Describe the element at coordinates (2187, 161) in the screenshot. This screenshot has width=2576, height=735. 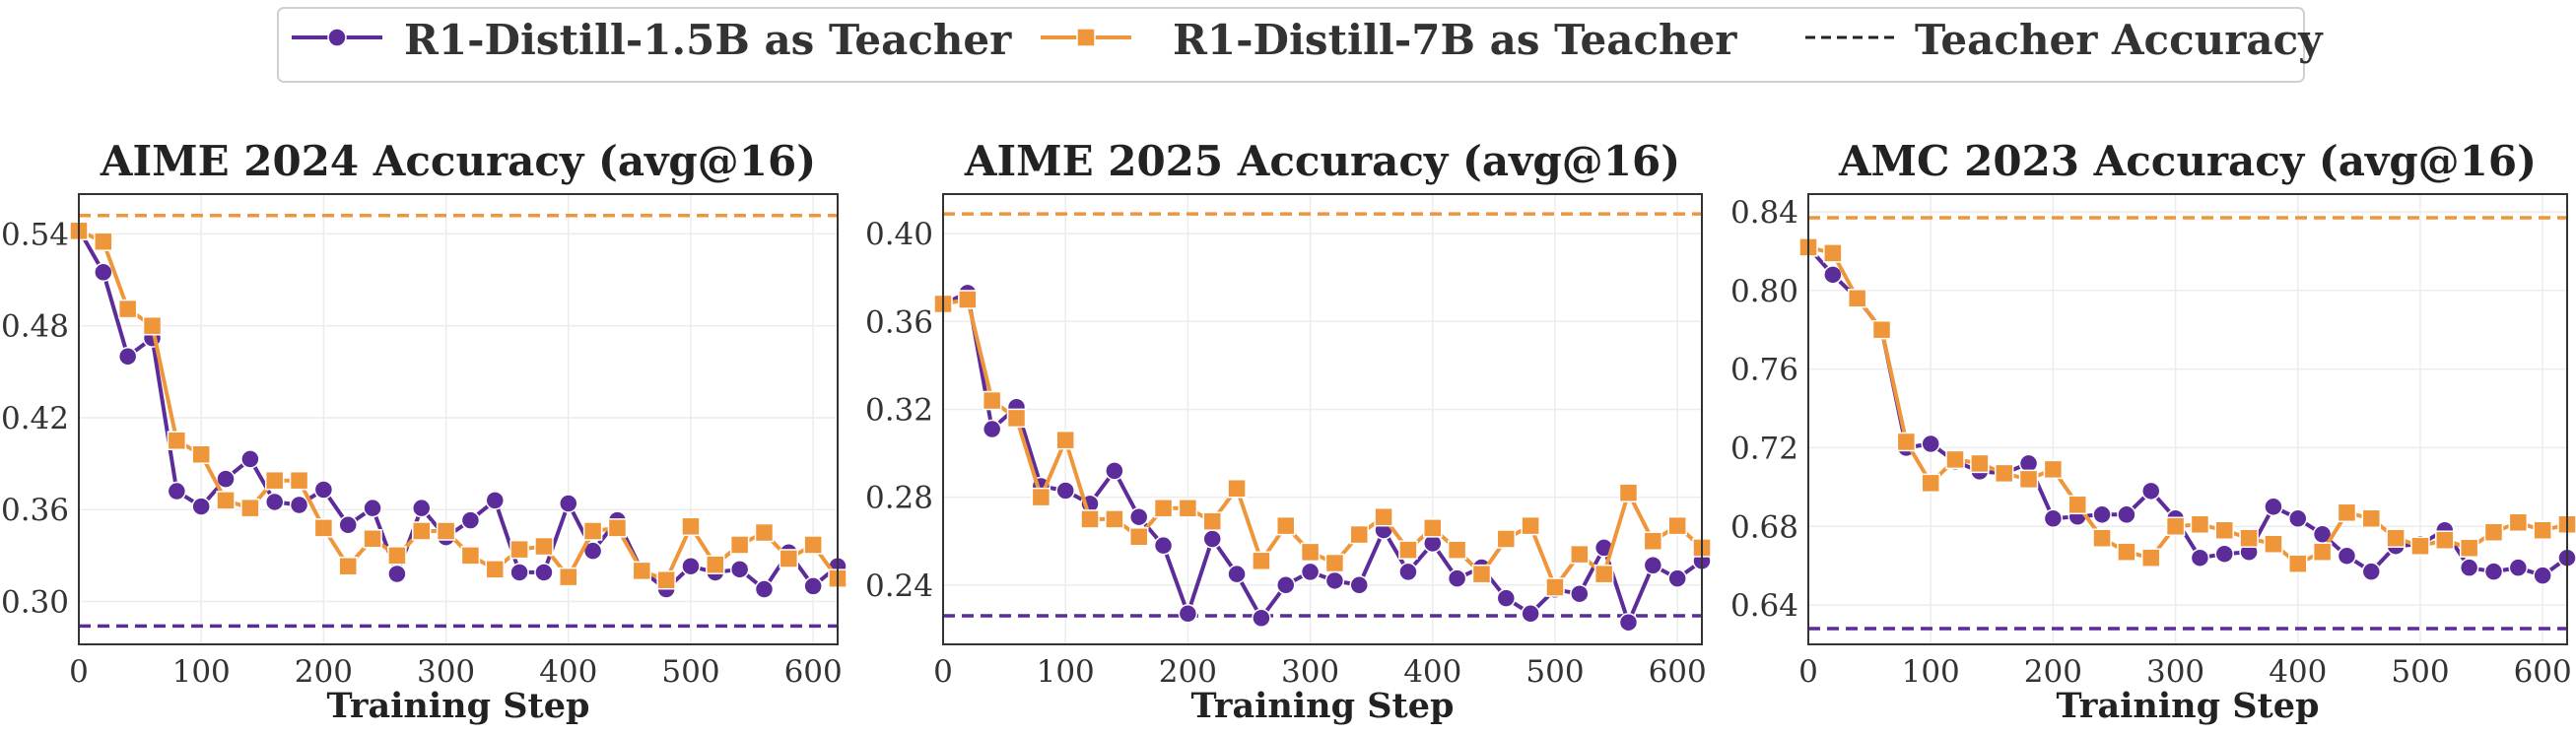
I see `panel-title: AMC 2023 Accuracy (avg@16)` at that location.